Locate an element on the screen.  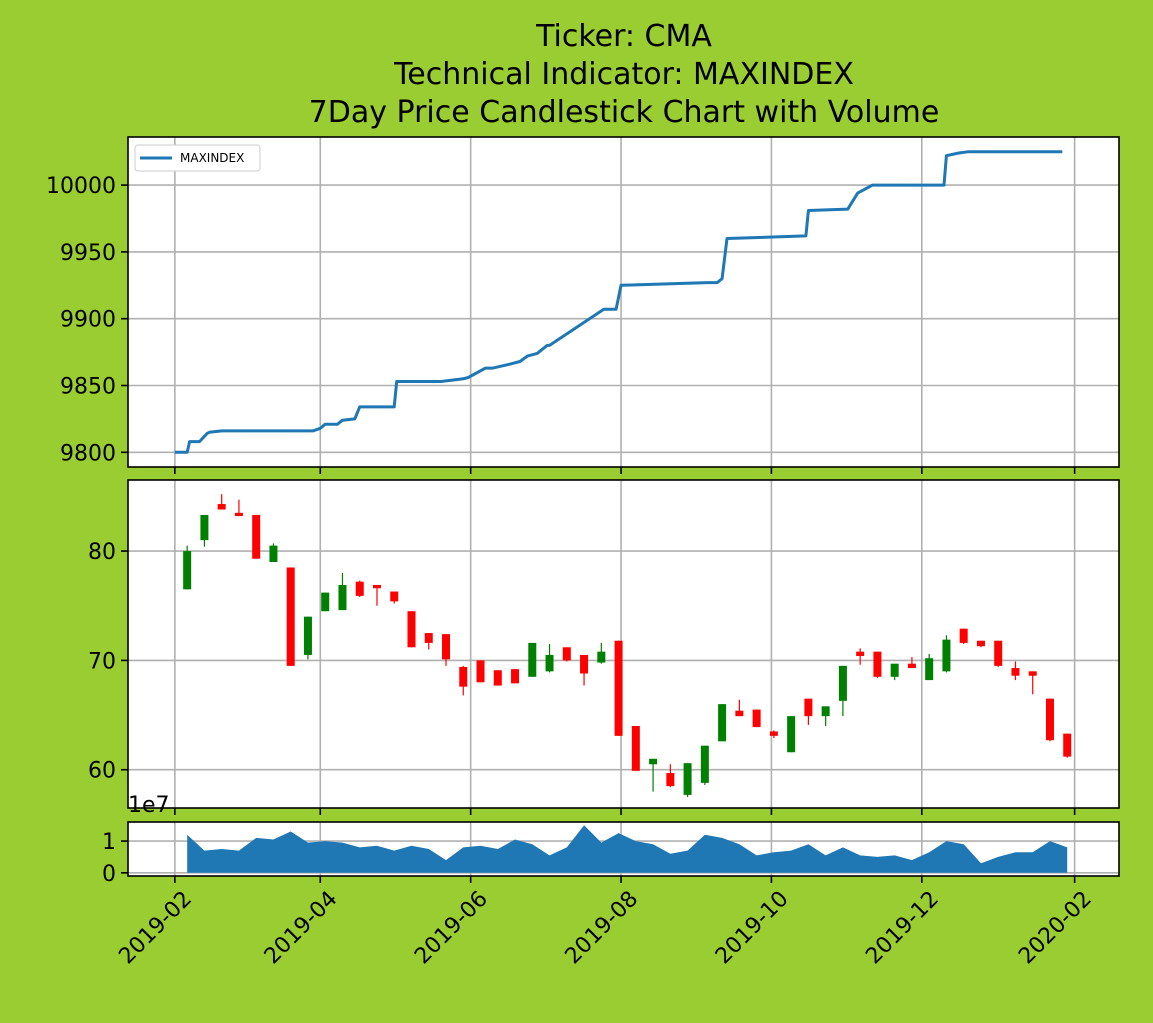
volume-frame is located at coordinates (623, 849).